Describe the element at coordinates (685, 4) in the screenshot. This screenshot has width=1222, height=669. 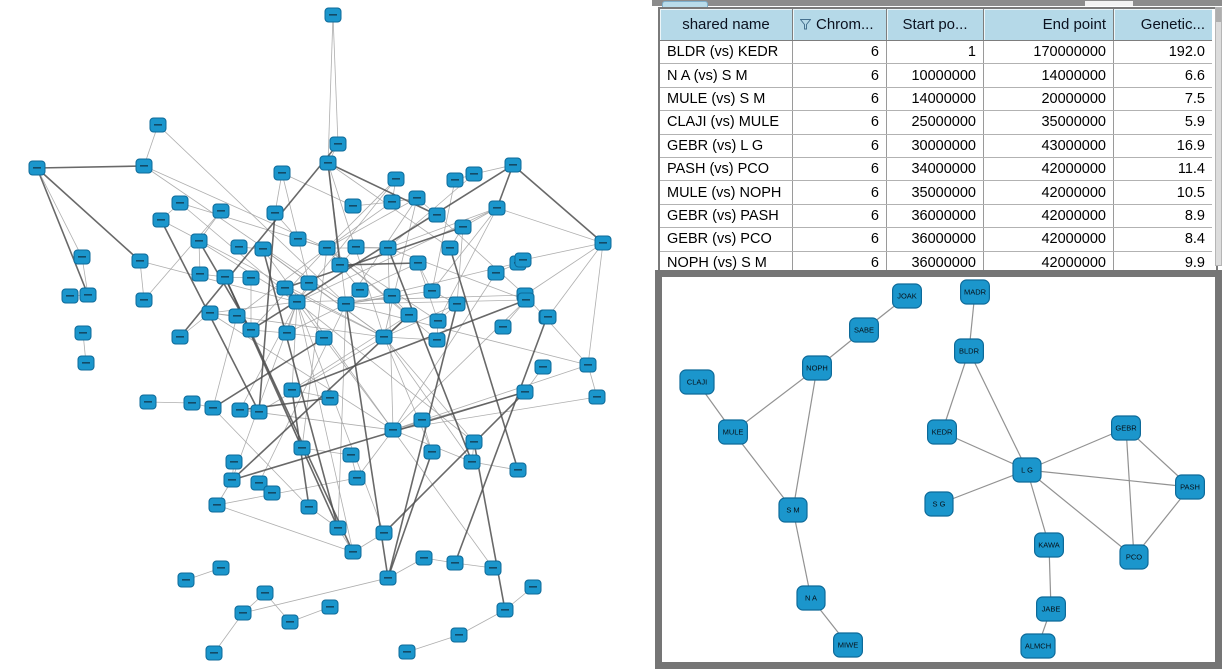
I see `panel-tab-fragment` at that location.